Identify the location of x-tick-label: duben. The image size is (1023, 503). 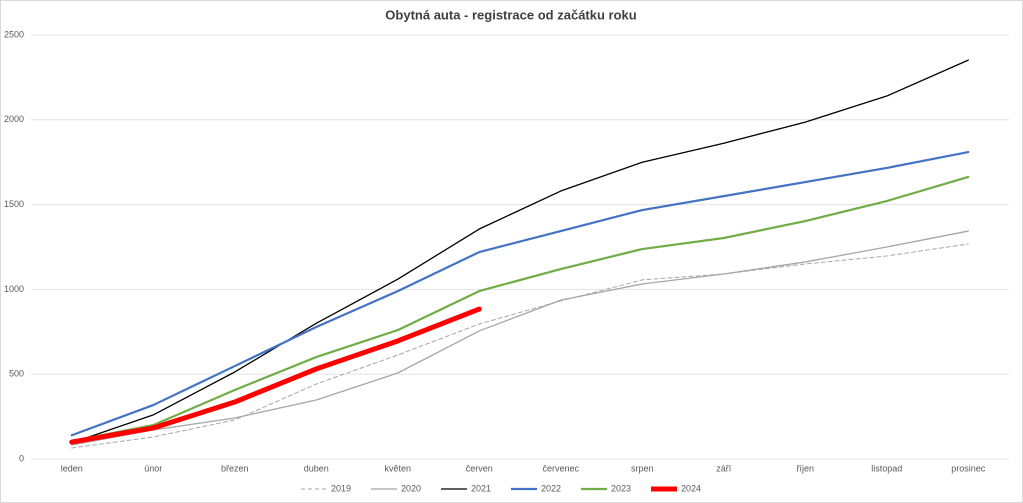
(316, 468).